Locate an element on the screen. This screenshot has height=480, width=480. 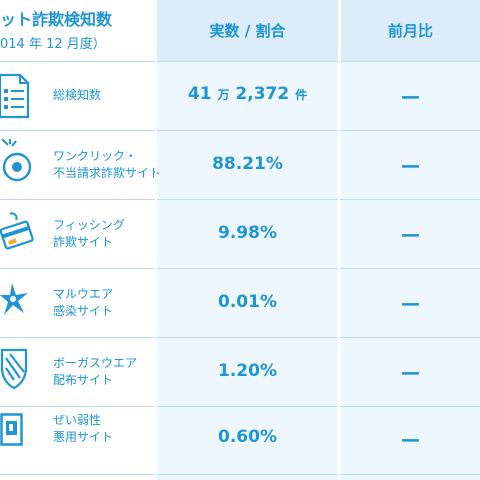
value-column-header: 実数 / 割合 is located at coordinates (247, 31).